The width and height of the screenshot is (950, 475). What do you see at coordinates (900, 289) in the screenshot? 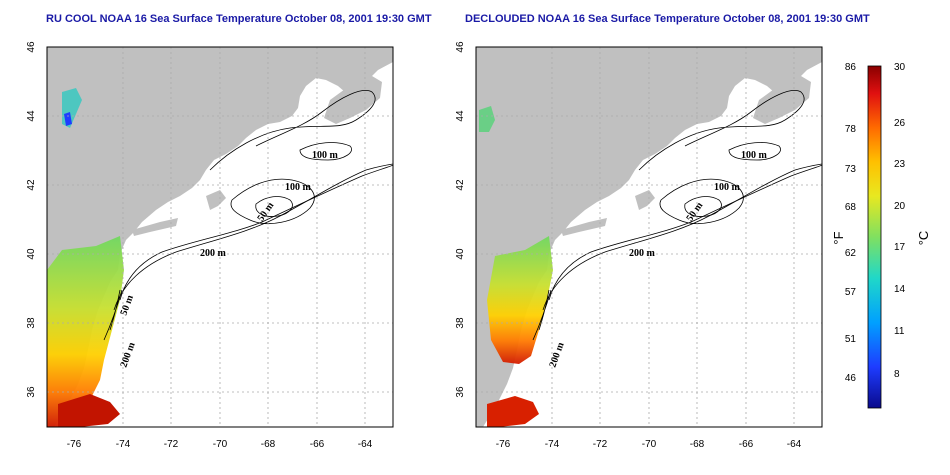
I see `colorbar-c-tick: 14` at bounding box center [900, 289].